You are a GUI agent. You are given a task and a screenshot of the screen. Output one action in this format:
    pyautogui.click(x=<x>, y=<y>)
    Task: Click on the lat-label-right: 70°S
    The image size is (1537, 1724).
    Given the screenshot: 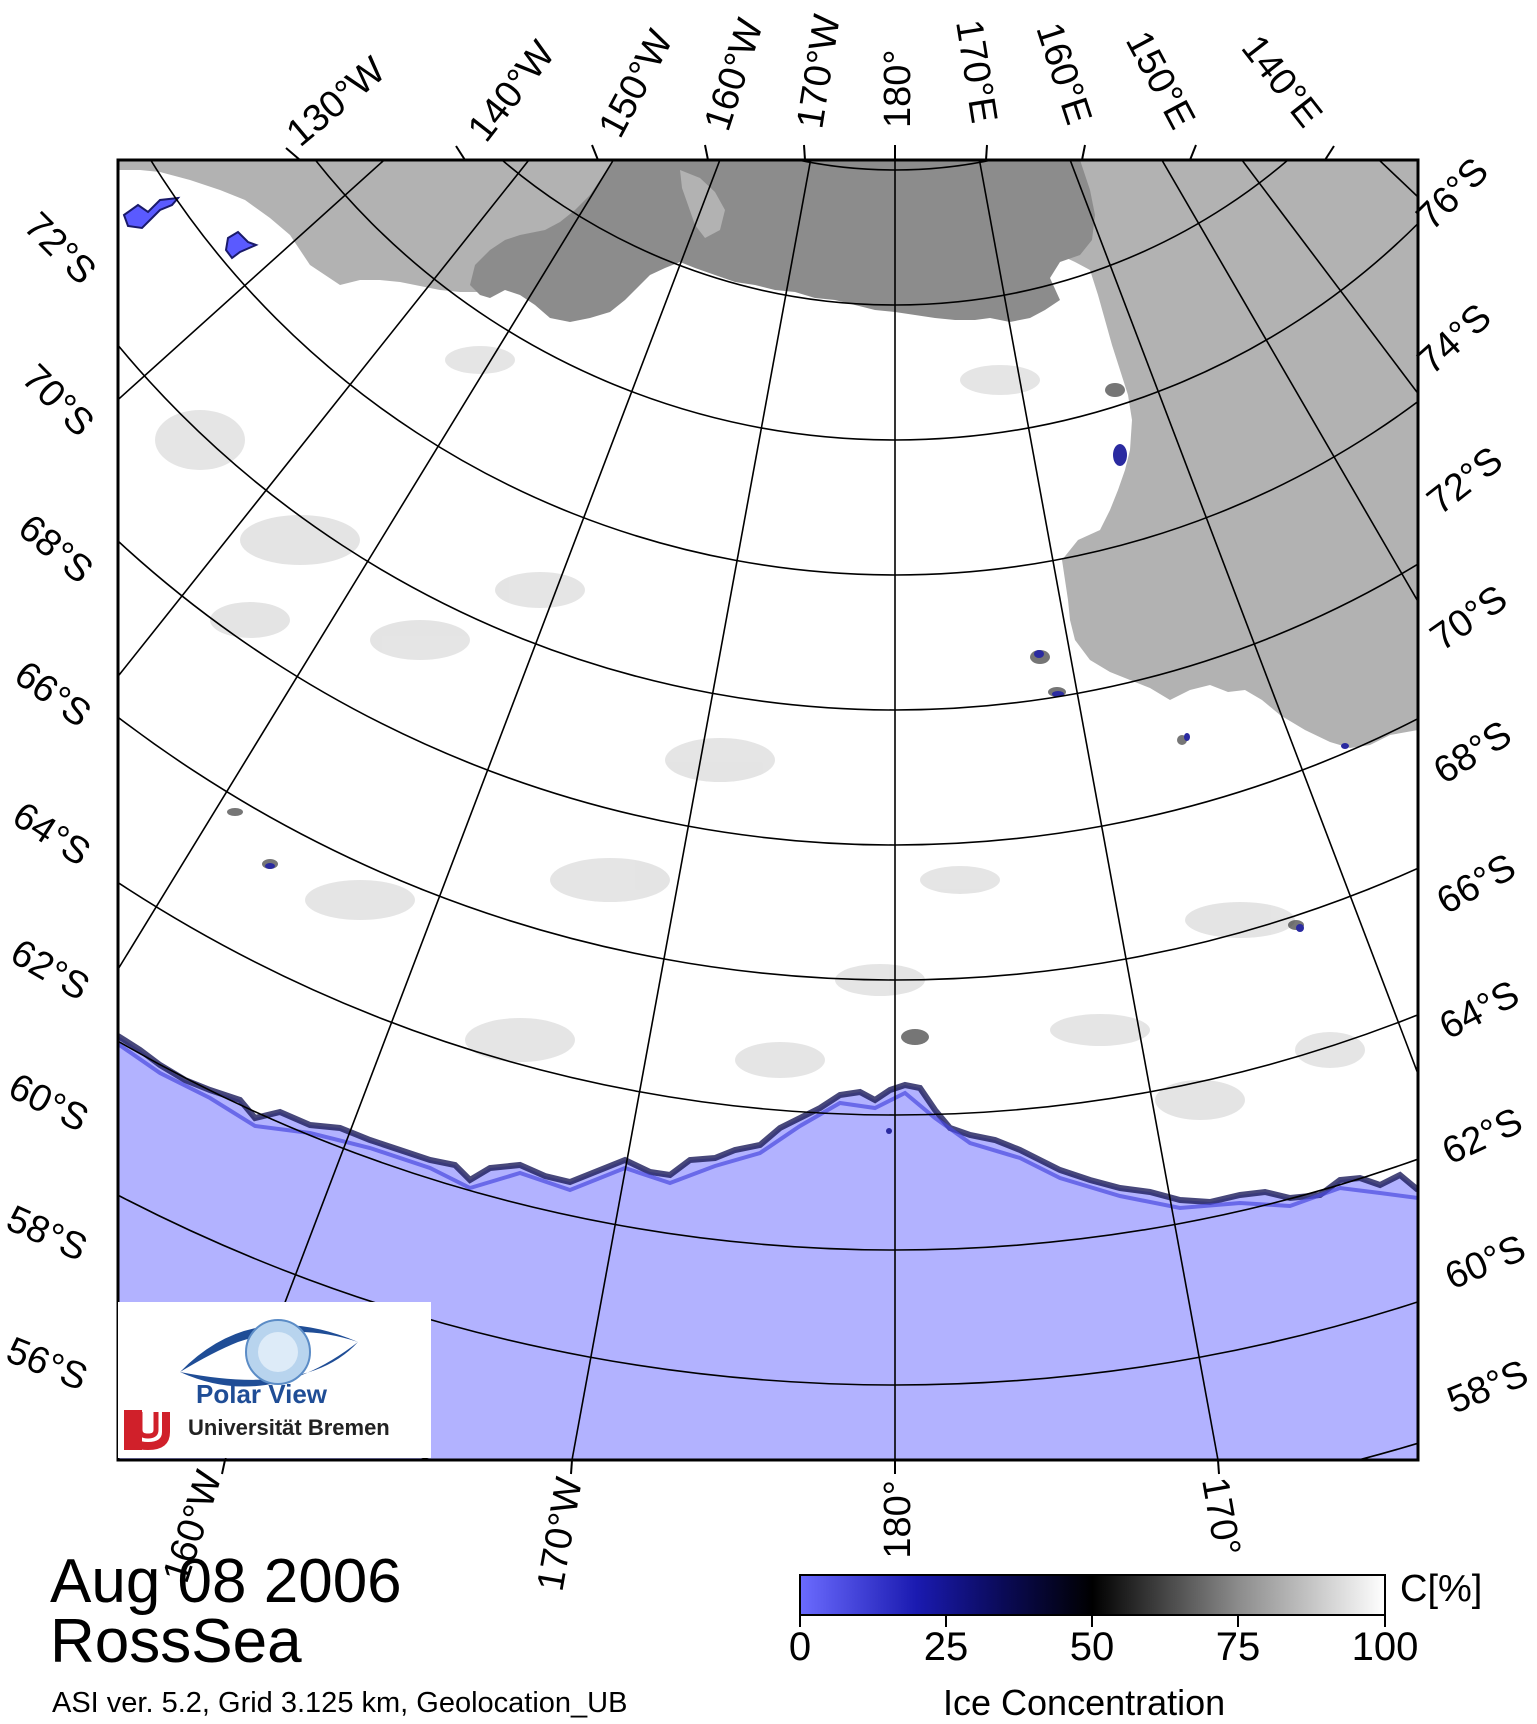 What is the action you would take?
    pyautogui.click(x=1469, y=618)
    